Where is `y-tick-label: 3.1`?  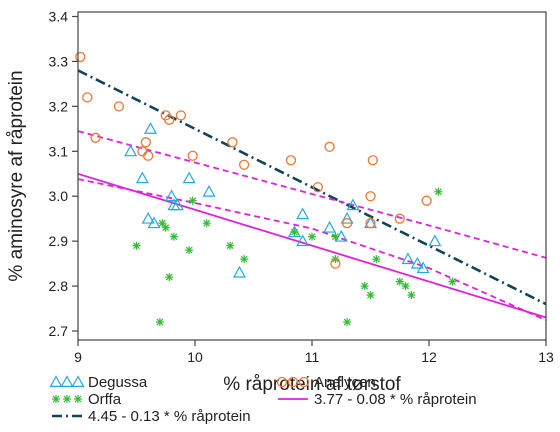
y-tick-label: 3.1 is located at coordinates (59, 151).